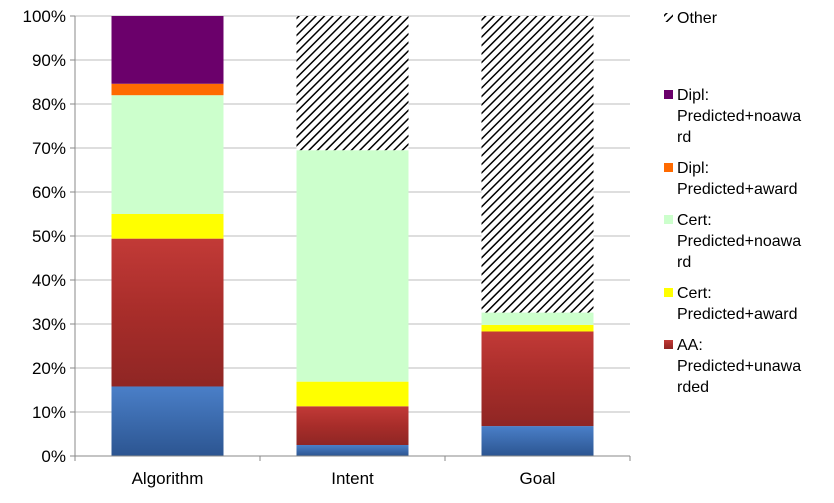 Image resolution: width=834 pixels, height=503 pixels. Describe the element at coordinates (731, 304) in the screenshot. I see `legend-item-cert_award: Cert: Predicted+award` at that location.